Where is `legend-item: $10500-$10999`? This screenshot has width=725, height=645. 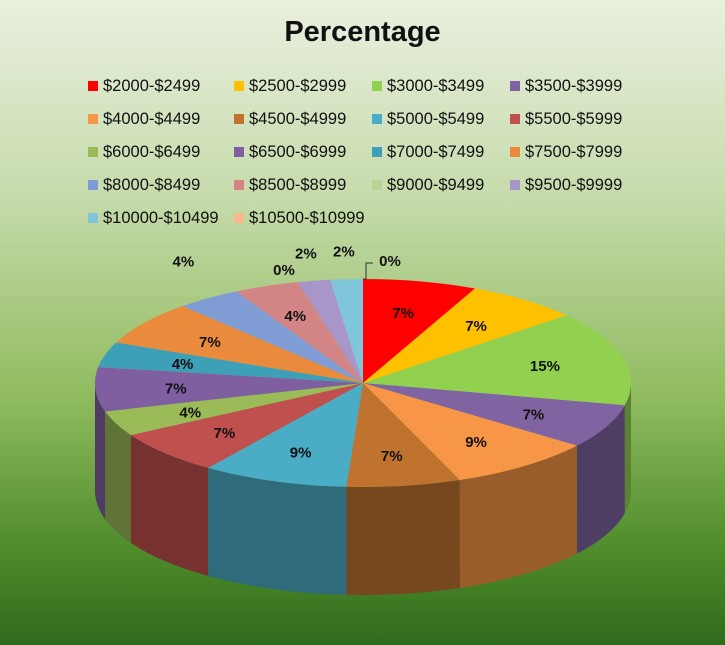
legend-item: $10500-$10999 is located at coordinates (299, 218).